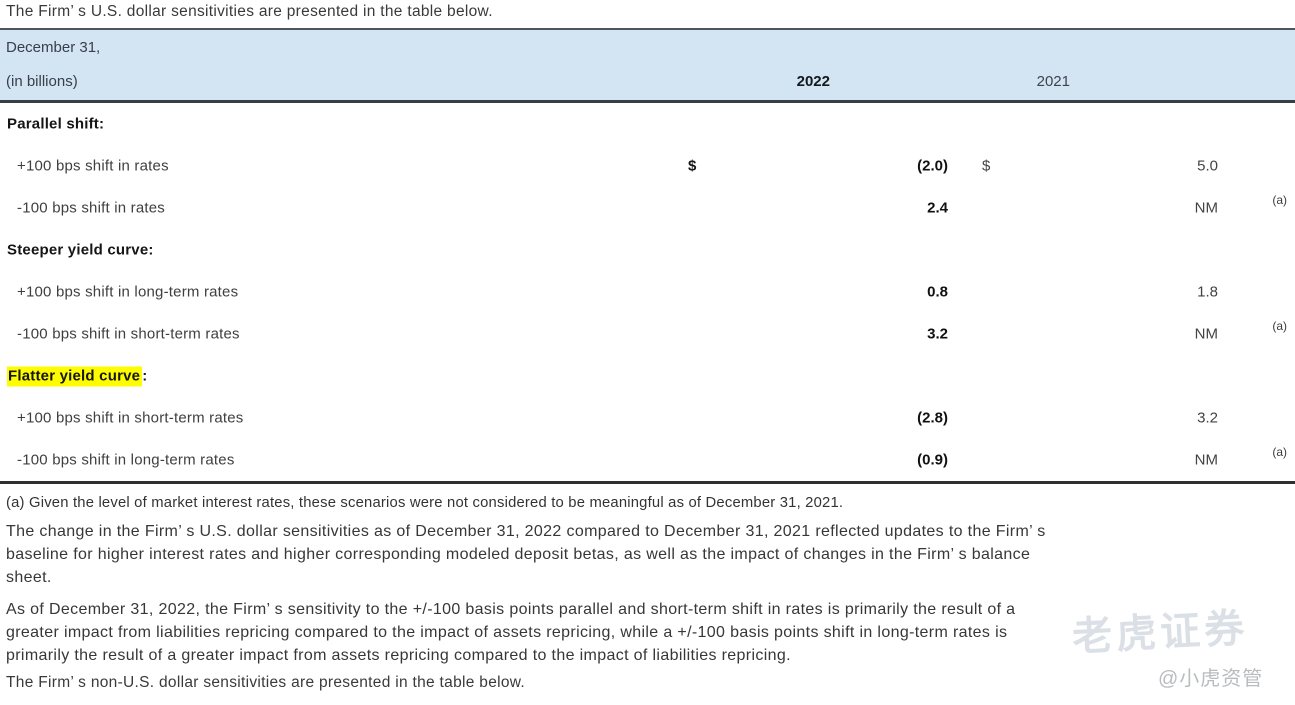  Describe the element at coordinates (75, 376) in the screenshot. I see `highlighted-text: Flatter yield curve` at that location.